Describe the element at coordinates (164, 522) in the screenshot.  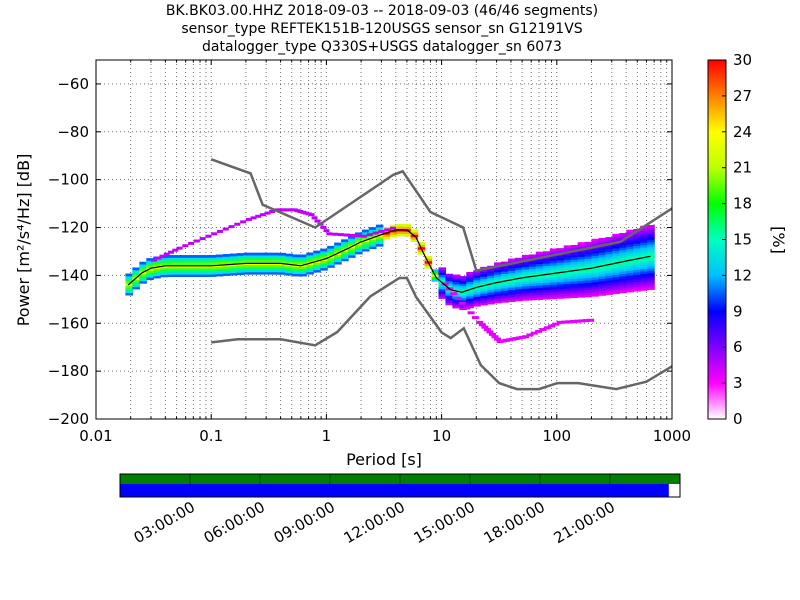
I see `timeline-tick-label: 03:00:00` at that location.